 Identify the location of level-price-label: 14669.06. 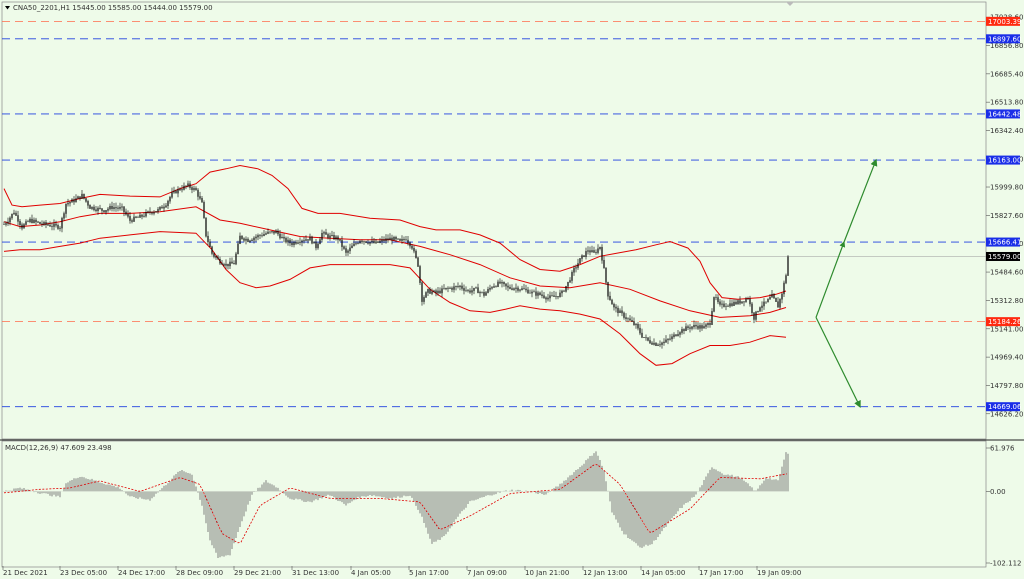
(1005, 407).